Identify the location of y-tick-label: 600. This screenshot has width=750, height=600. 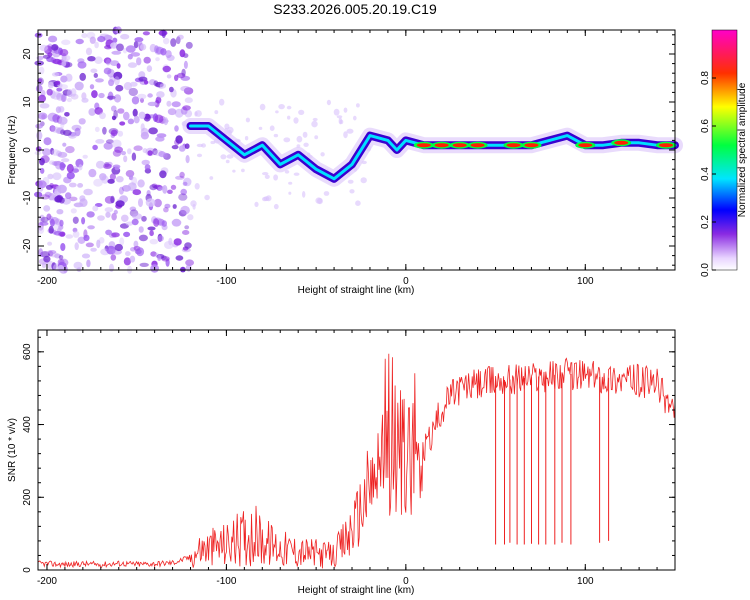
(27, 351).